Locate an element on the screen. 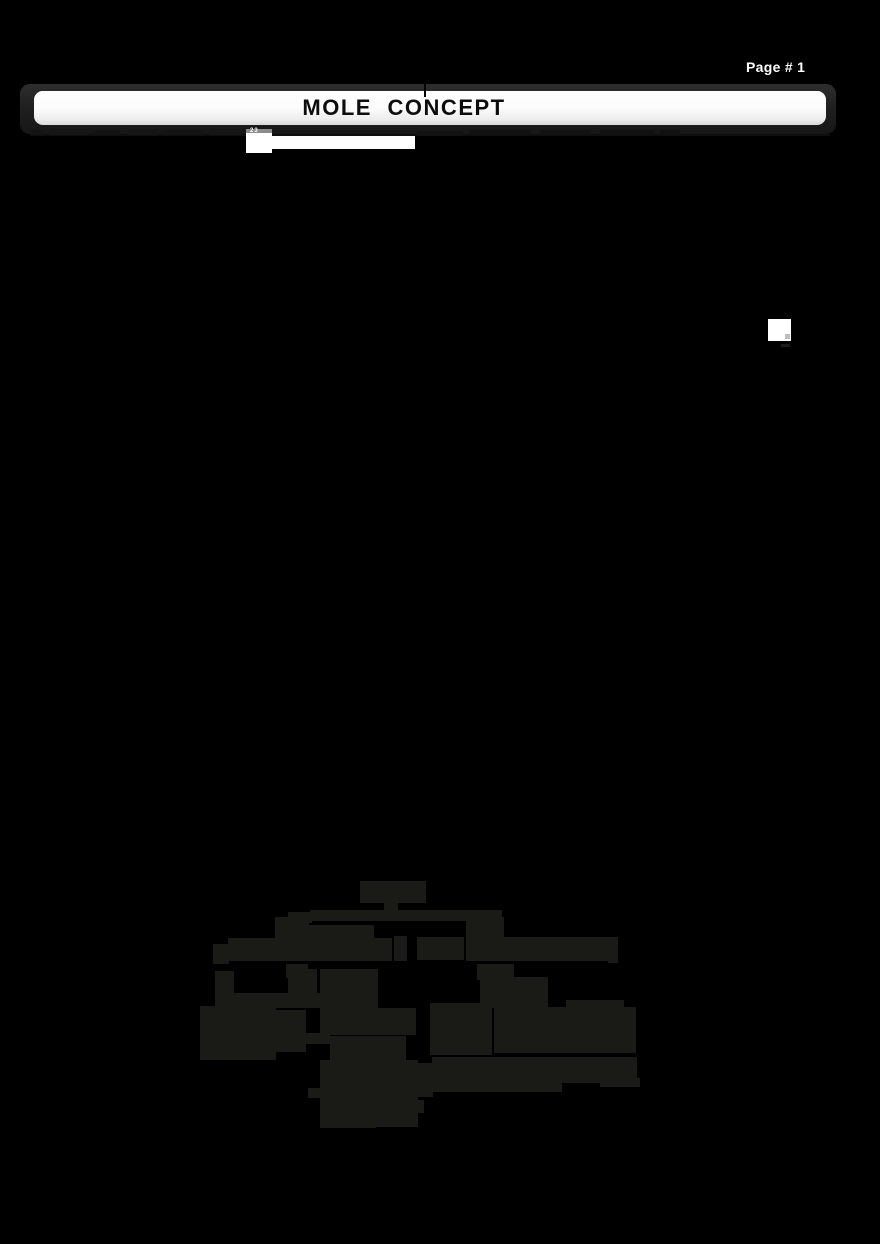 This screenshot has height=1244, width=880. section-title: MOLE CONCEPT is located at coordinates (404, 107).